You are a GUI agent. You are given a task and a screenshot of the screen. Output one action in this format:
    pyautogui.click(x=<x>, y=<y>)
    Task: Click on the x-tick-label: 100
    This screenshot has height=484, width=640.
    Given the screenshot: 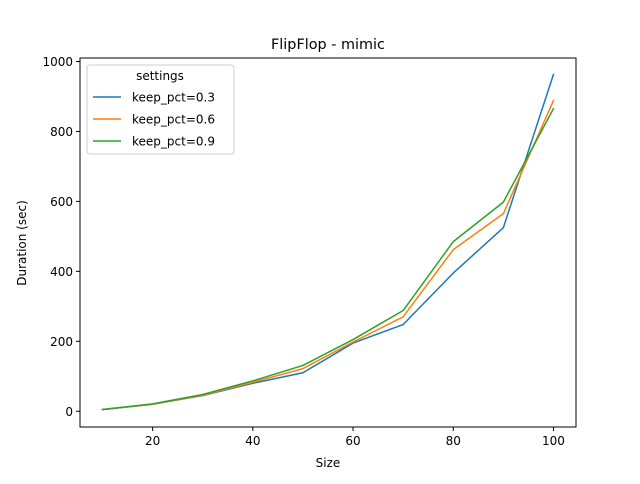 What is the action you would take?
    pyautogui.click(x=553, y=441)
    